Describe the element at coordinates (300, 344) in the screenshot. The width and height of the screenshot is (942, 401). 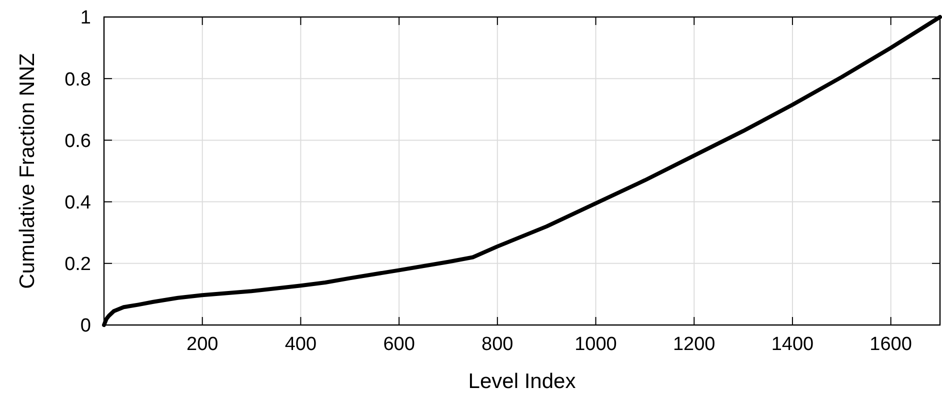
I see `x-tick-label: 400` at that location.